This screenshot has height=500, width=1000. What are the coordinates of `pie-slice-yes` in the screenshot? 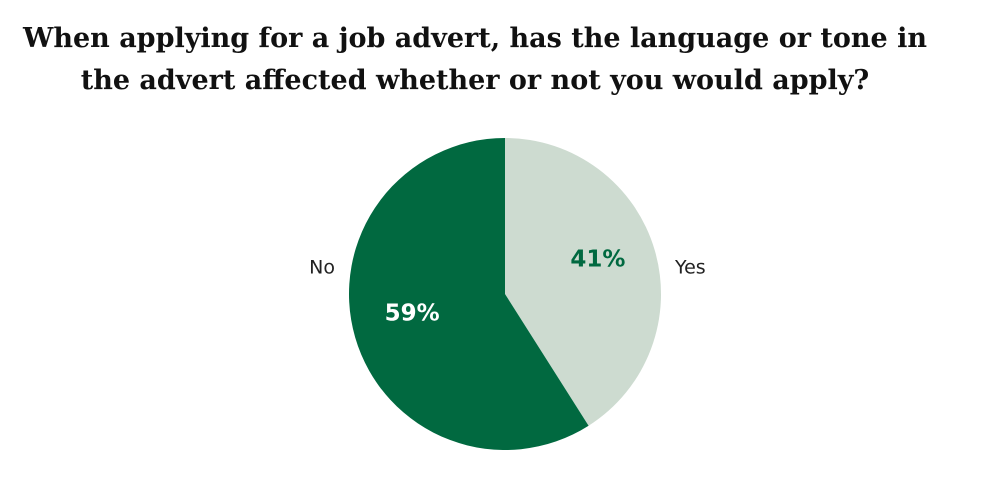 It's located at (583, 282).